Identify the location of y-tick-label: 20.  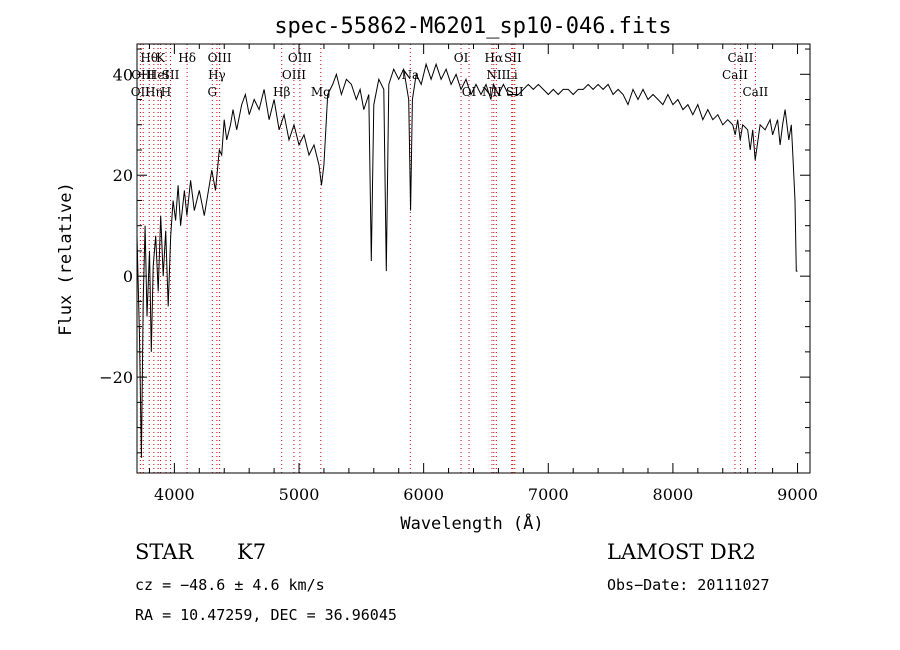
(123, 175).